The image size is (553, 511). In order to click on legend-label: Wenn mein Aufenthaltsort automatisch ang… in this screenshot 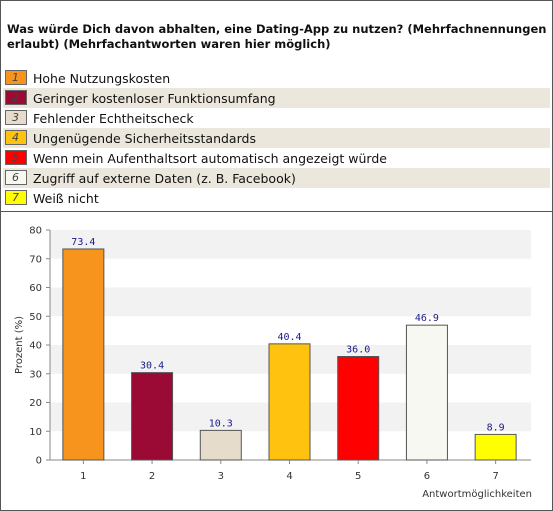, I will do `click(210, 158)`.